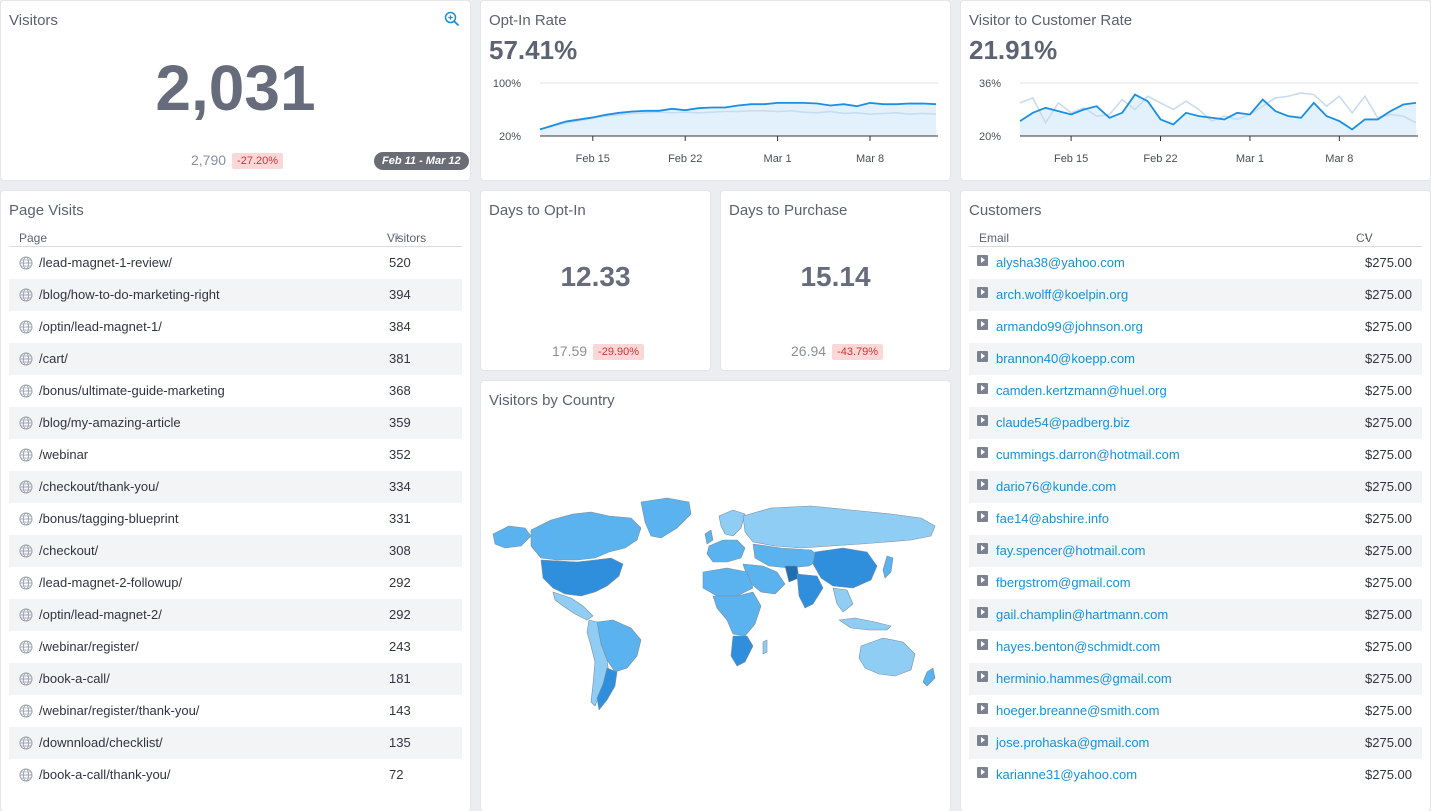 The image size is (1431, 811). What do you see at coordinates (1067, 774) in the screenshot?
I see `customer-email-link: karianne31@yahoo.com` at bounding box center [1067, 774].